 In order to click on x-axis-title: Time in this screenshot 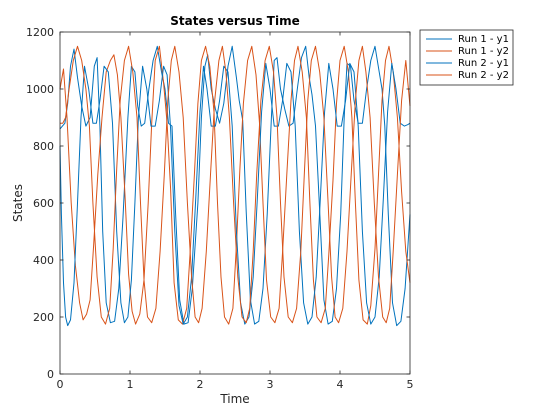, I will do `click(234, 399)`.